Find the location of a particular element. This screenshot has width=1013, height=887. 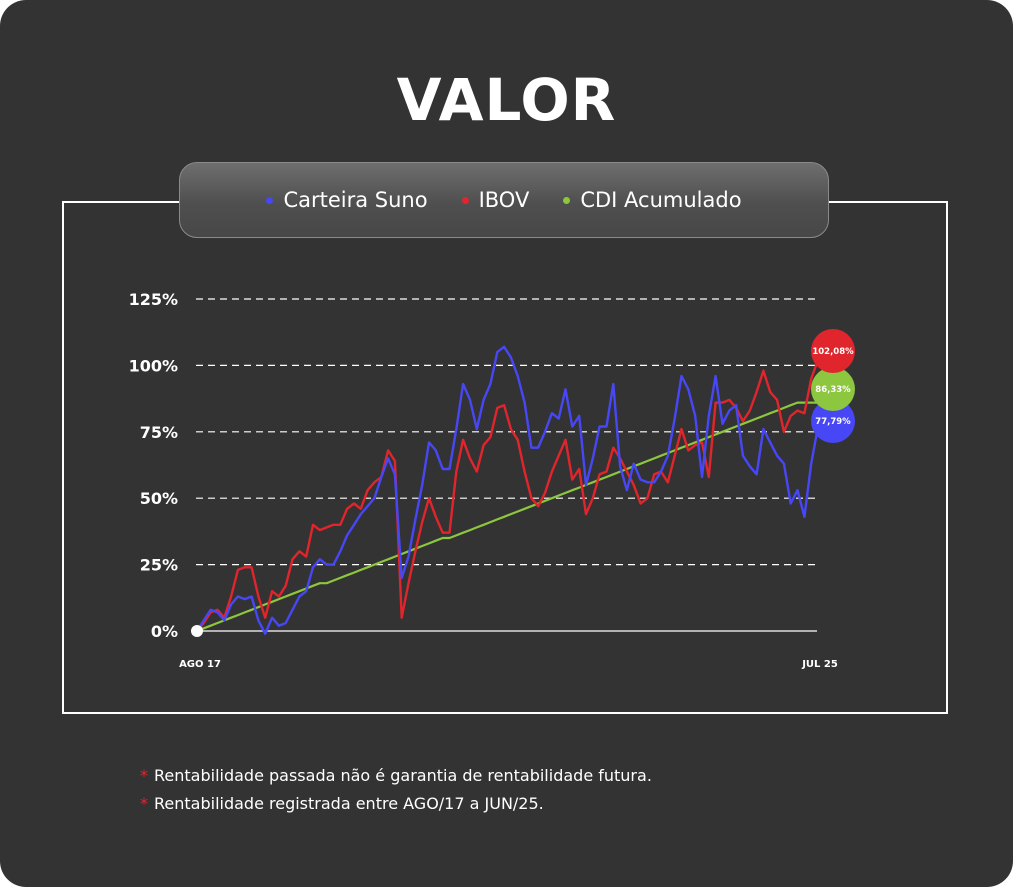

end-value-label-cdi: 86,33% is located at coordinates (833, 390).